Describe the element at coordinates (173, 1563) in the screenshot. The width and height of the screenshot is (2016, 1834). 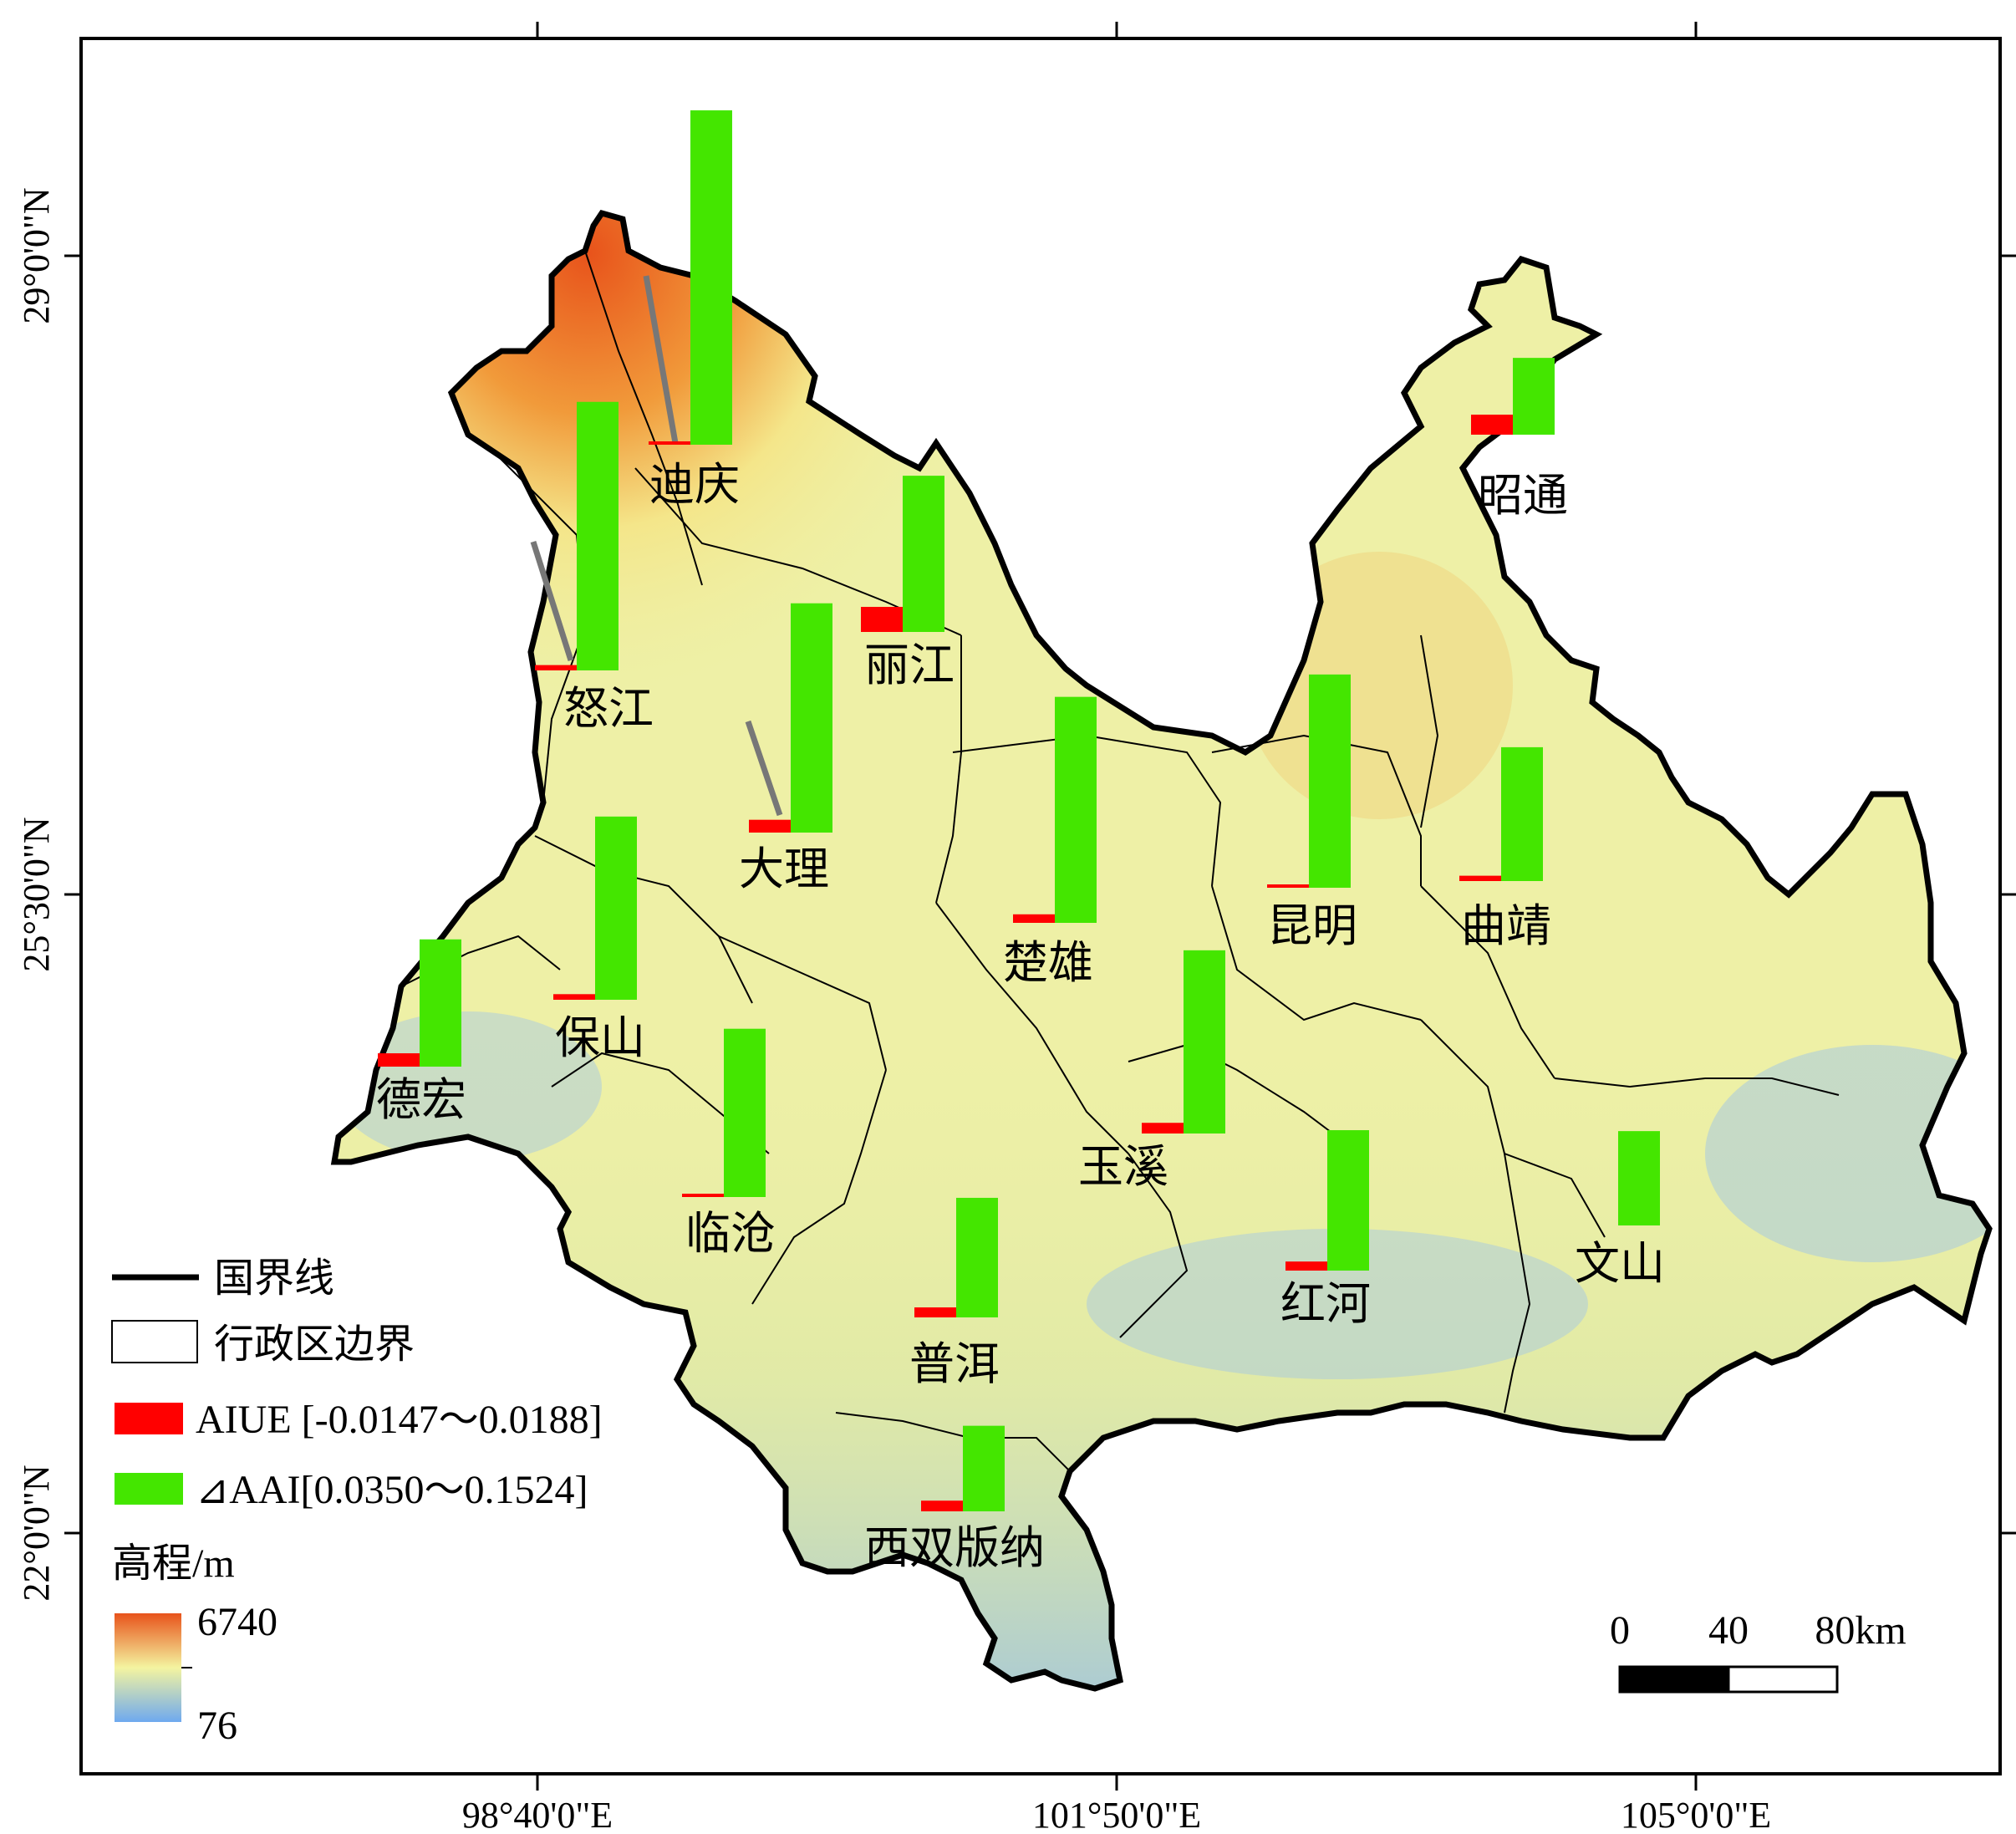
I see `legend-elevation-title: 高程/m` at that location.